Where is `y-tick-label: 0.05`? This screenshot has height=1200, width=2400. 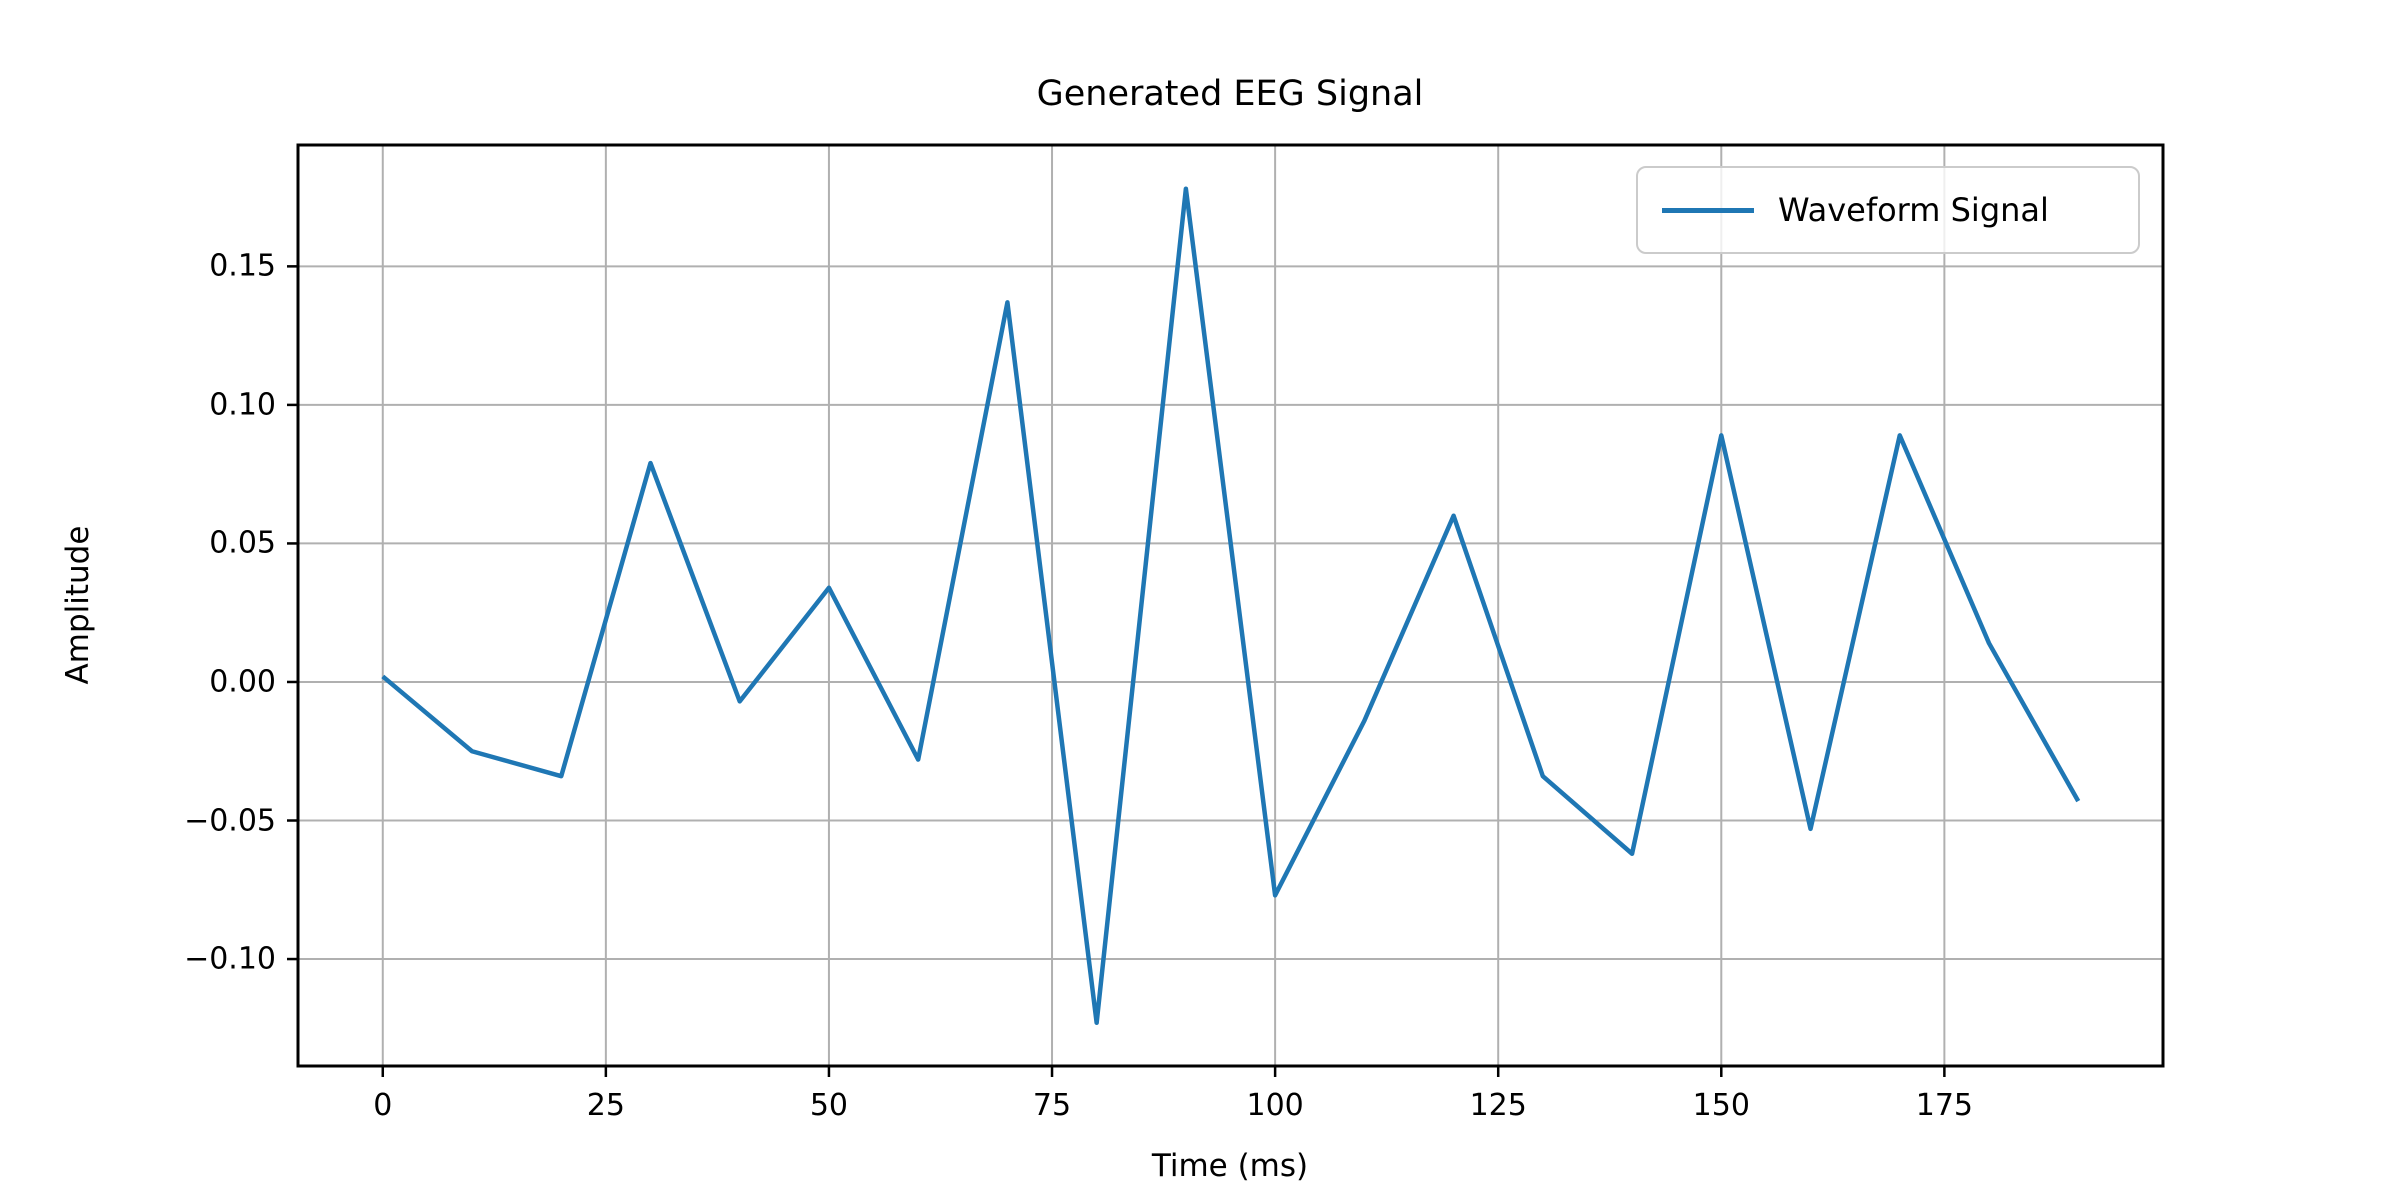 y-tick-label: 0.05 is located at coordinates (242, 543).